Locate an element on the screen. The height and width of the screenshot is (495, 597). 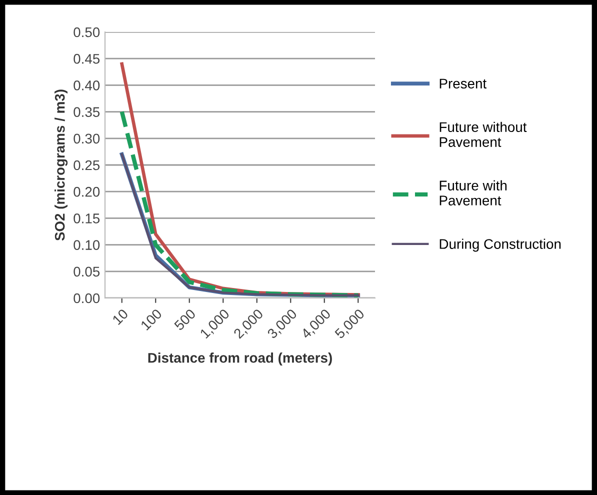
y-tick-label: 0.15 is located at coordinates (87, 219).